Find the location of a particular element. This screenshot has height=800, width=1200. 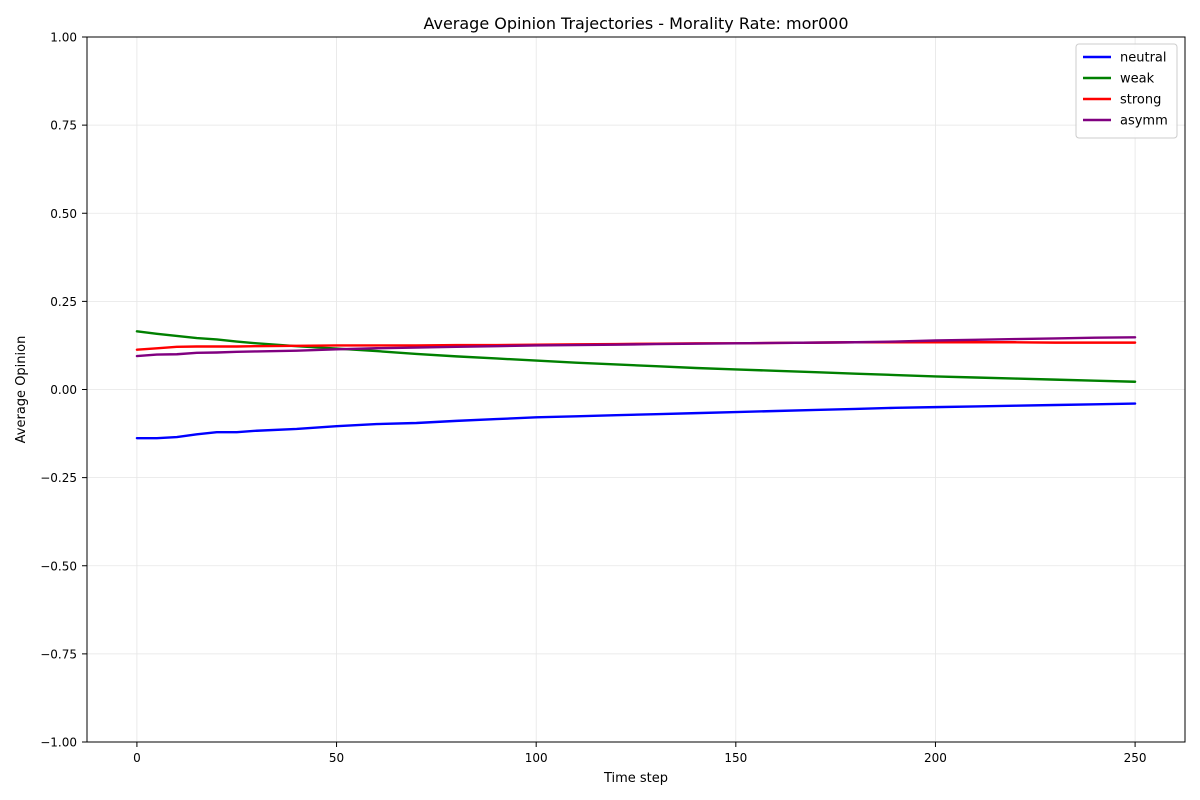

legend-label-asymm: asymm is located at coordinates (1144, 121).